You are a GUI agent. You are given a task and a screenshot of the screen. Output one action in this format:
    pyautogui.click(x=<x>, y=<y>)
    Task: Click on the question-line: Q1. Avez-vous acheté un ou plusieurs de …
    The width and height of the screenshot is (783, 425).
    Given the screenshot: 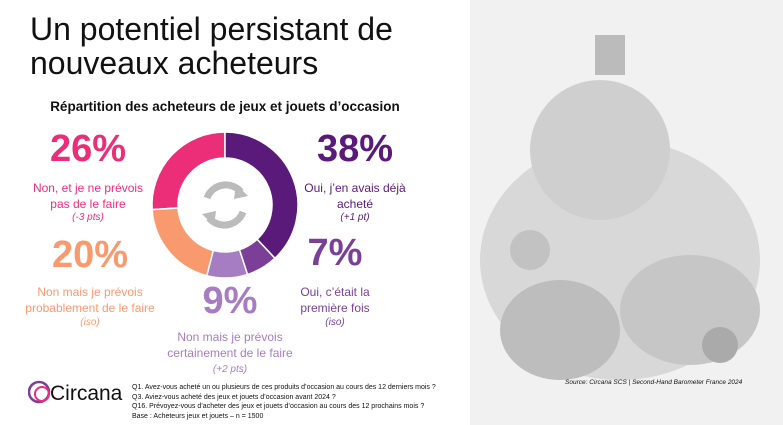 What is the action you would take?
    pyautogui.click(x=284, y=387)
    